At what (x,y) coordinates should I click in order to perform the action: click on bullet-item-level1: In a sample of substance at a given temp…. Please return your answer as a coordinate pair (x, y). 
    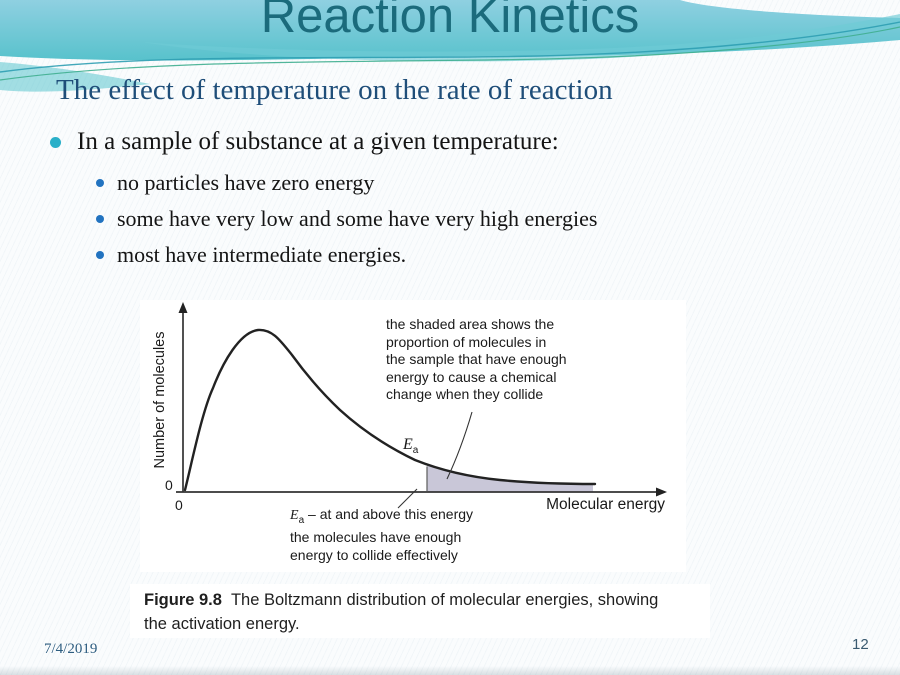
    Looking at the image, I should click on (304, 141).